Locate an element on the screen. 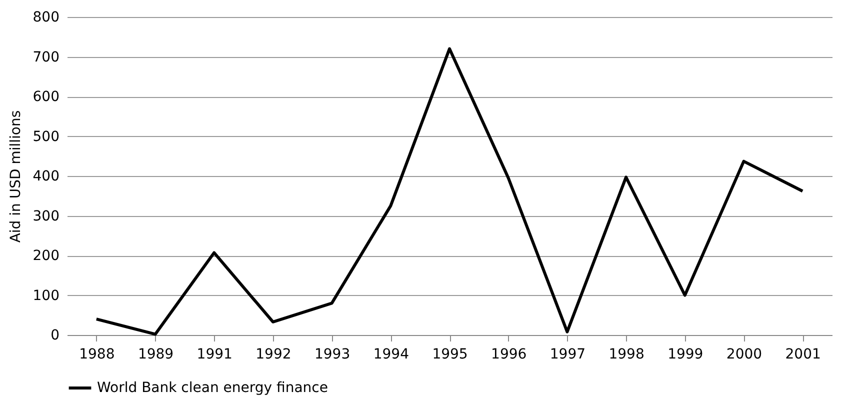 The image size is (859, 415). x-tick-label: 1999 is located at coordinates (686, 354).